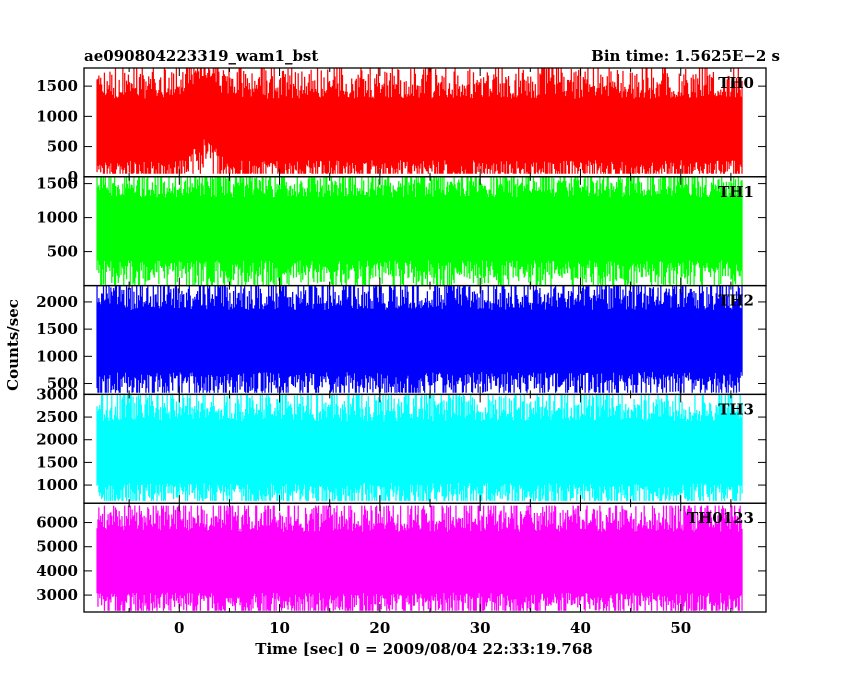  Describe the element at coordinates (201, 56) in the screenshot. I see `chart-title: ae090804223319_wam1_bst` at that location.